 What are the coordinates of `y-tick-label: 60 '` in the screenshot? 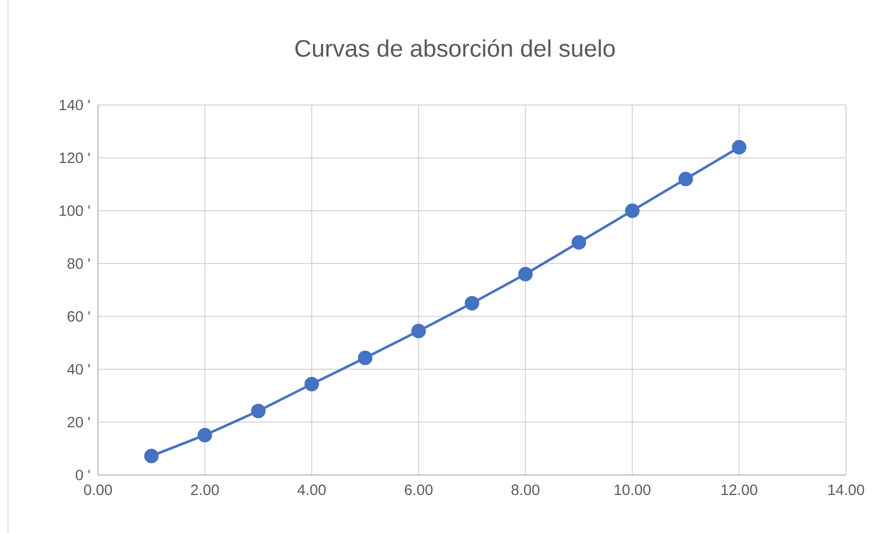 It's located at (79, 316).